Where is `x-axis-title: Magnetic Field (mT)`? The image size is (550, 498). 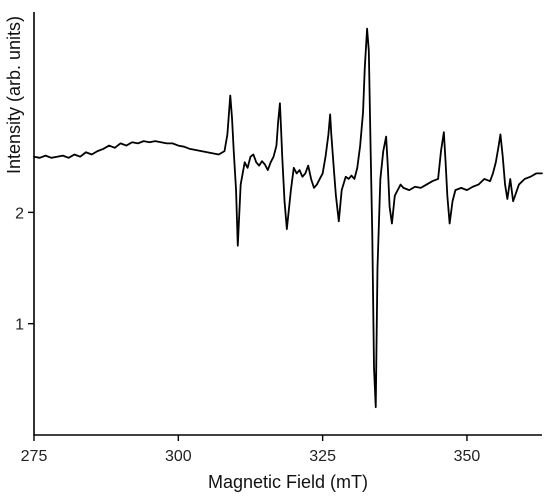 x-axis-title: Magnetic Field (mT) is located at coordinates (288, 482).